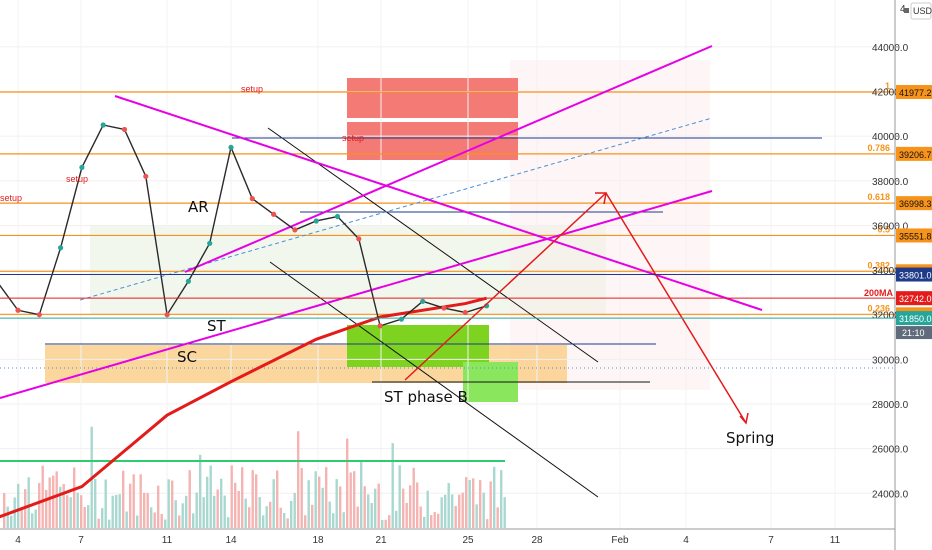 Image resolution: width=932 pixels, height=550 pixels. Describe the element at coordinates (890, 137) in the screenshot. I see `y-tick-label: 40000.0` at that location.